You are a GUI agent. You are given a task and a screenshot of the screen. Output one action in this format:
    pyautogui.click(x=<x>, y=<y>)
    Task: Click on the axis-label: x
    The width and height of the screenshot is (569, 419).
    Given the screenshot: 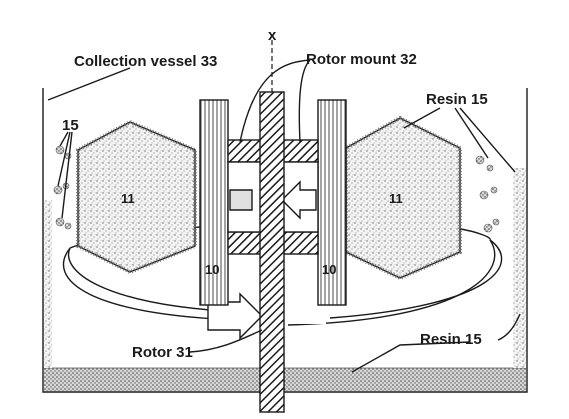 What is the action you would take?
    pyautogui.click(x=272, y=35)
    